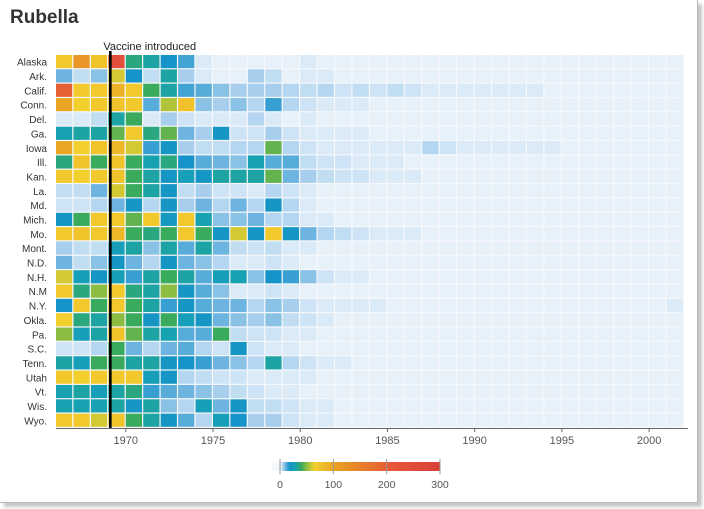 The image size is (704, 509). I want to click on state-label: Wyo., so click(35, 421).